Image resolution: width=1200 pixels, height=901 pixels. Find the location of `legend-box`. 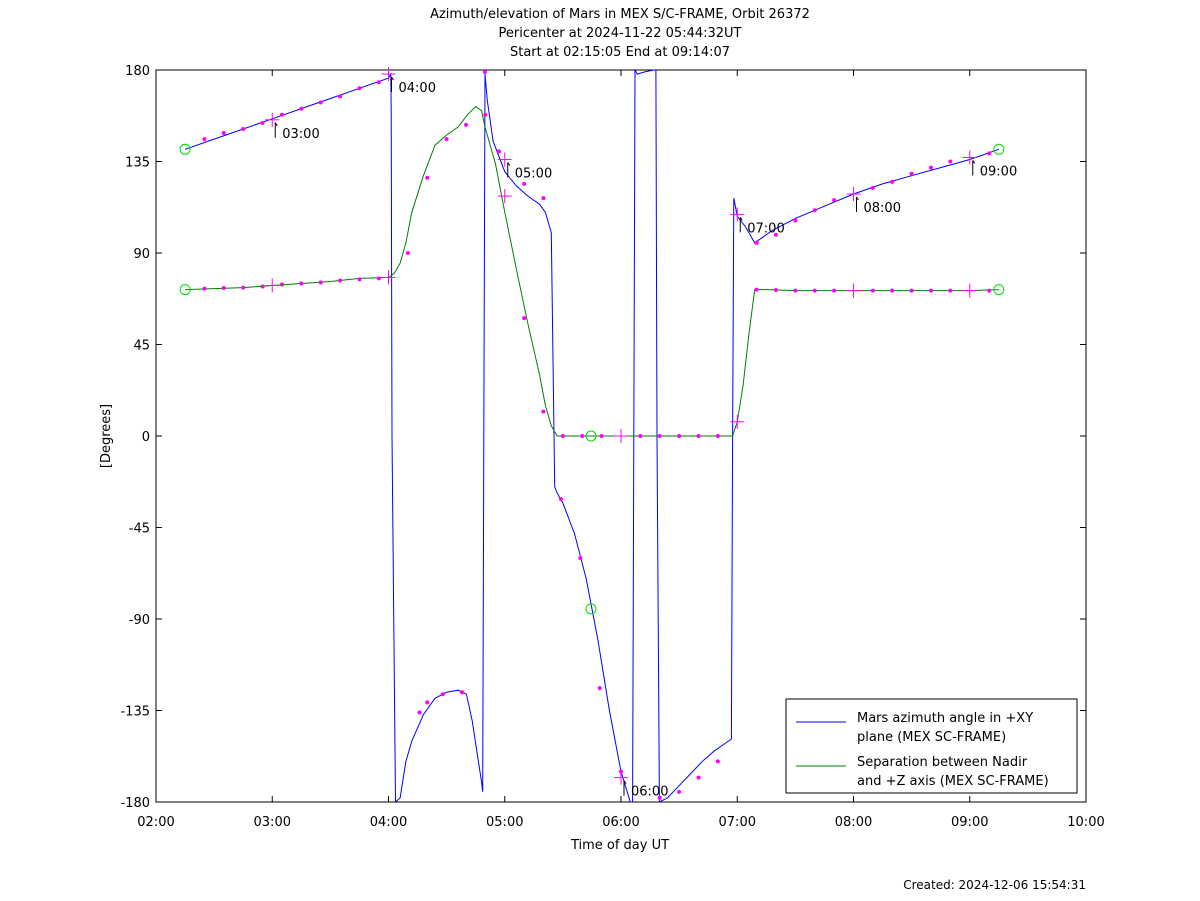

legend-box is located at coordinates (931, 746).